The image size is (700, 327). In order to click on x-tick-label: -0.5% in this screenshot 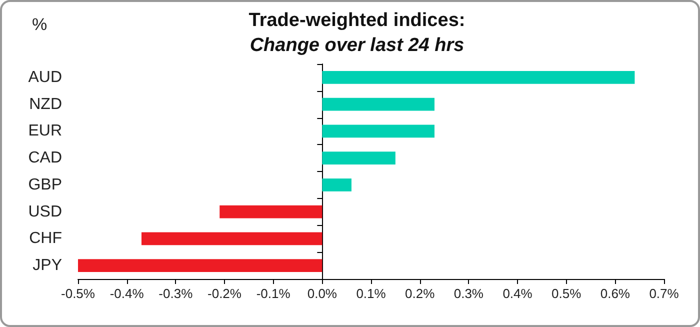, I will do `click(78, 293)`.